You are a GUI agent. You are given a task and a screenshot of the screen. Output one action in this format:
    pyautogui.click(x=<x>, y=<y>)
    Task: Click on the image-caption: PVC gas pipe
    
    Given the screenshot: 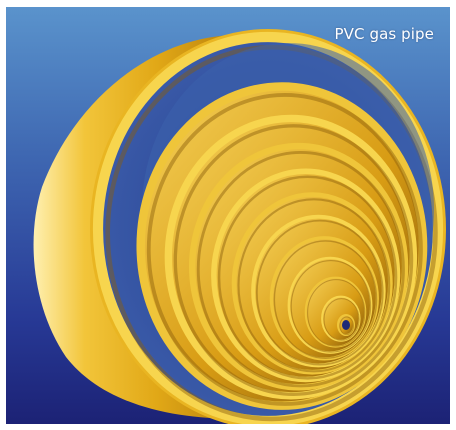 What is the action you would take?
    pyautogui.click(x=384, y=34)
    